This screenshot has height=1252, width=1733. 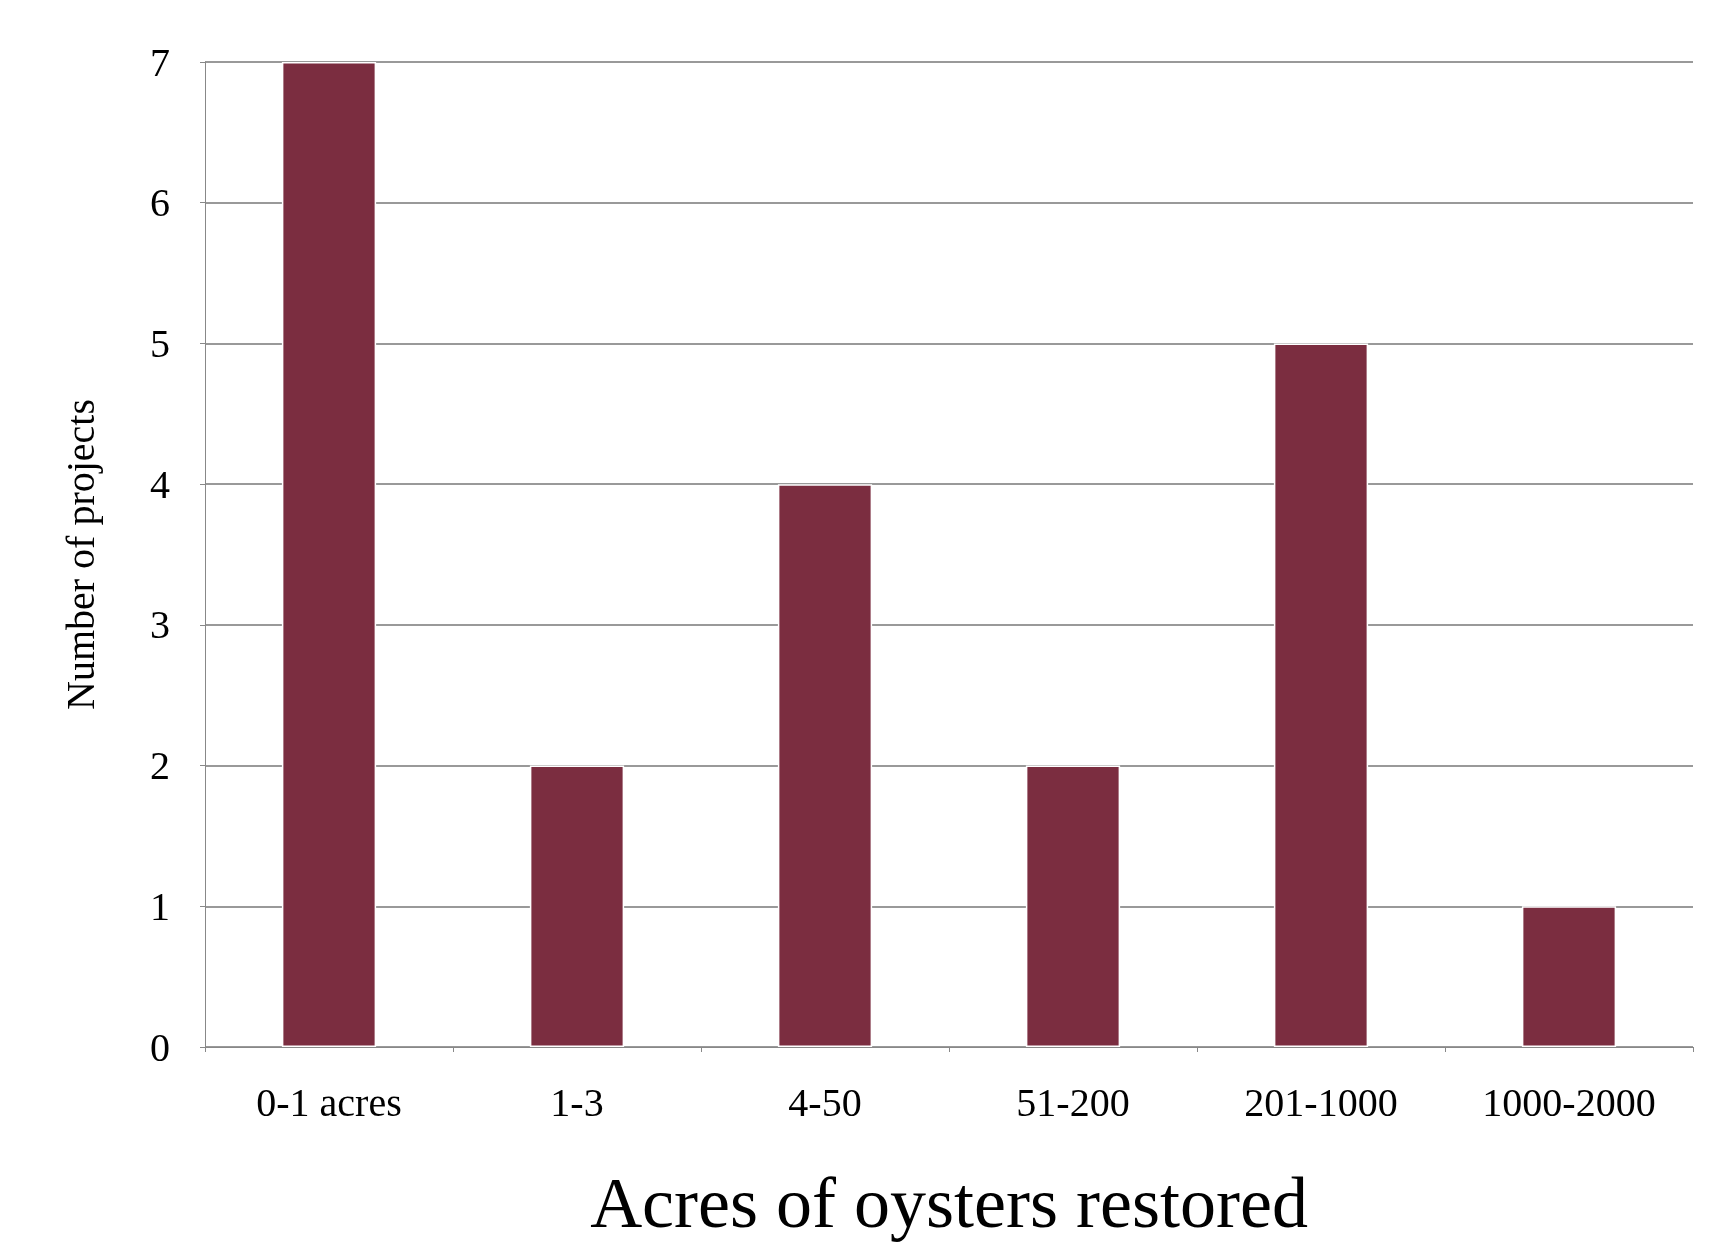 What do you see at coordinates (160, 62) in the screenshot?
I see `y-tick-label: 7` at bounding box center [160, 62].